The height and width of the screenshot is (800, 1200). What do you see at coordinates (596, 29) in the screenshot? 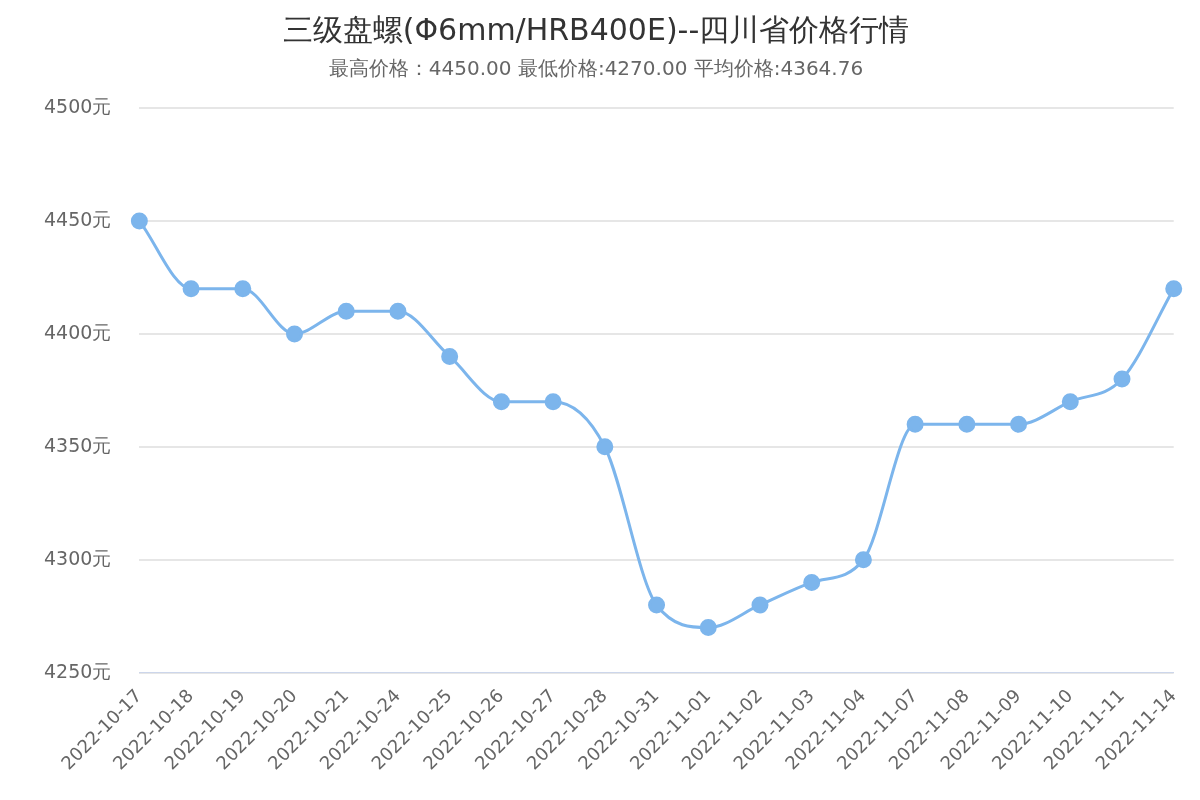
I see `chart-title: 三级盘螺(Φ6mm/HRB400E)--四川省价格行情` at bounding box center [596, 29].